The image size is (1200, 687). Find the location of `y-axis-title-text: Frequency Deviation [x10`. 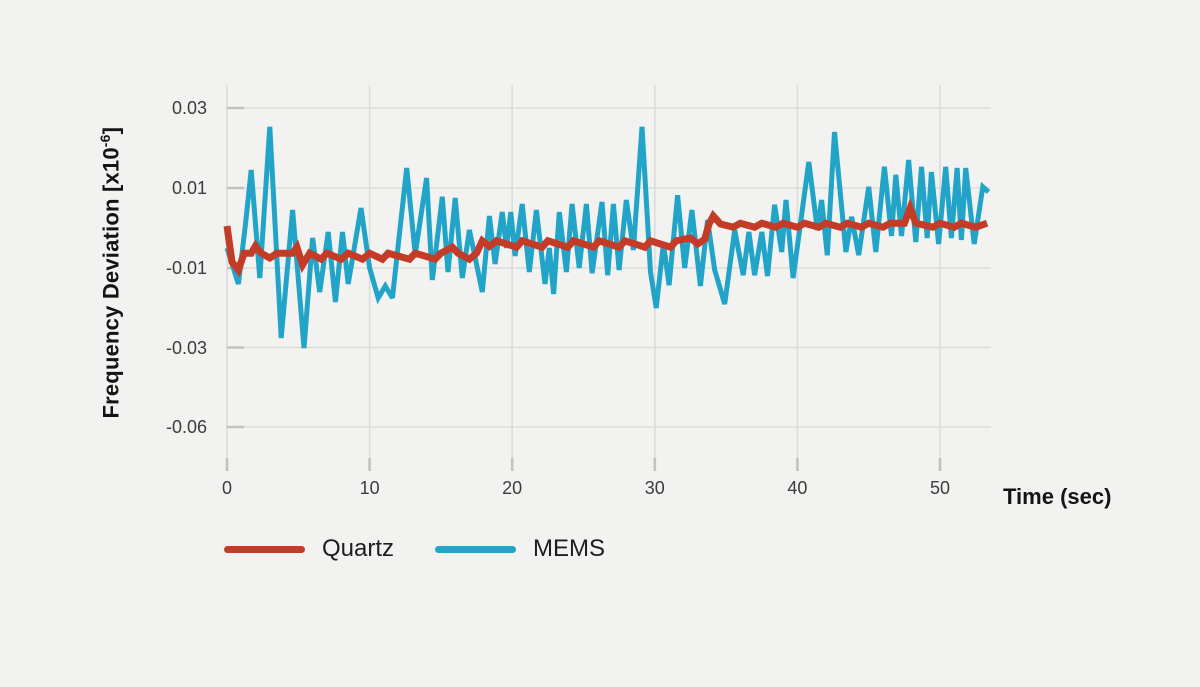

y-axis-title-text: Frequency Deviation [x10 is located at coordinates (111, 283).